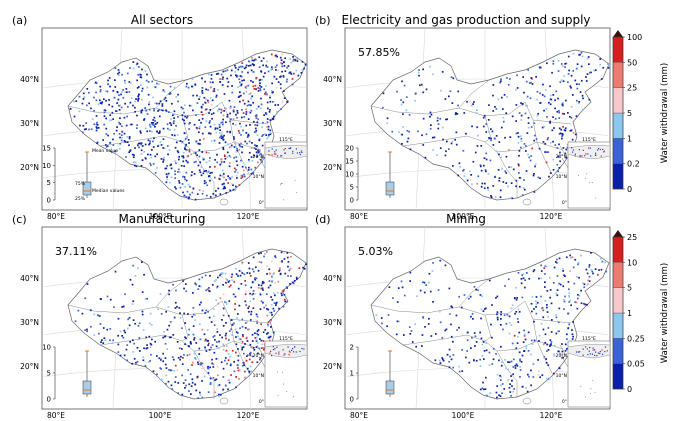 The image size is (678, 421). I want to click on colorbar-label: Water withdrawal (mm), so click(665, 113).